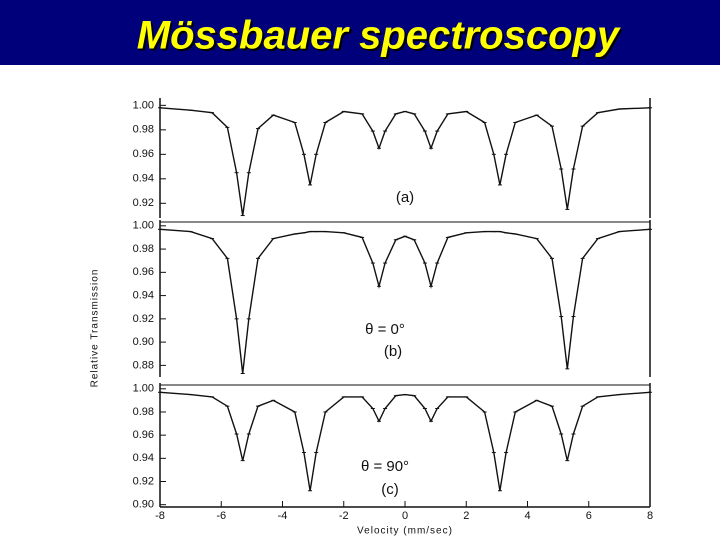 Image resolution: width=720 pixels, height=540 pixels. What do you see at coordinates (160, 516) in the screenshot?
I see `x-tick-label: -8` at bounding box center [160, 516].